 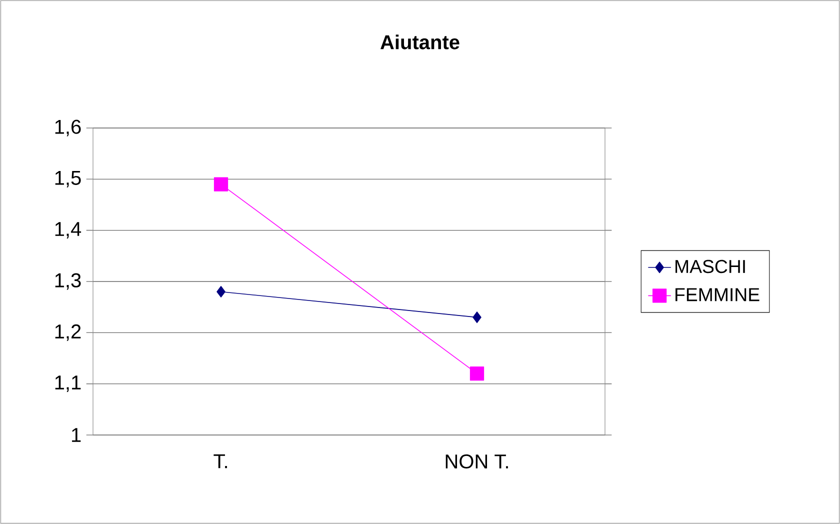 I want to click on y-tick-label: 1,3, so click(x=68, y=281).